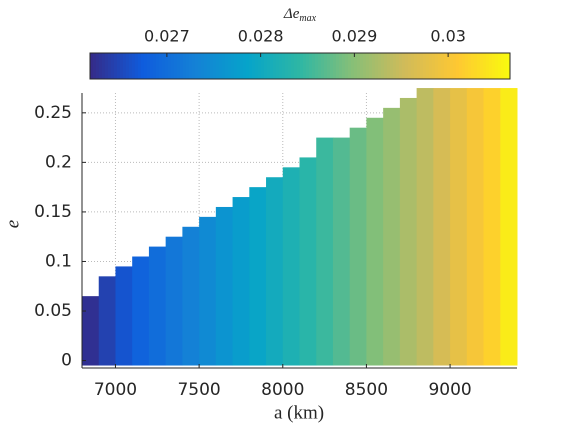 The width and height of the screenshot is (564, 432). Describe the element at coordinates (299, 412) in the screenshot. I see `x-axis-label: a (km)` at that location.